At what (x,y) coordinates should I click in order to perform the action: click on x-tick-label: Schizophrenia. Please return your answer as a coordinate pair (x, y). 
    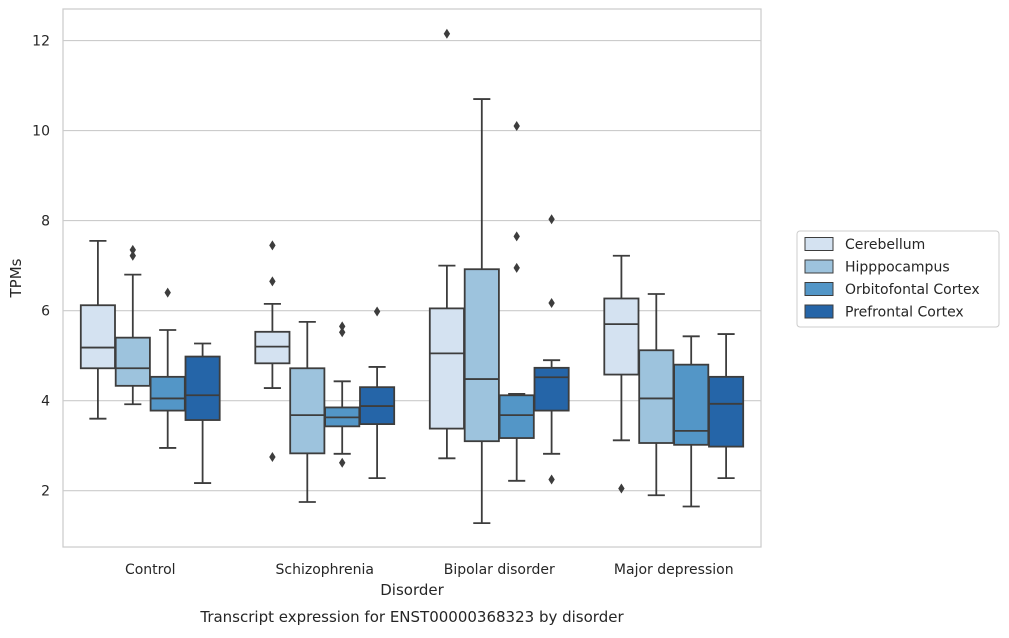
    Looking at the image, I should click on (325, 570).